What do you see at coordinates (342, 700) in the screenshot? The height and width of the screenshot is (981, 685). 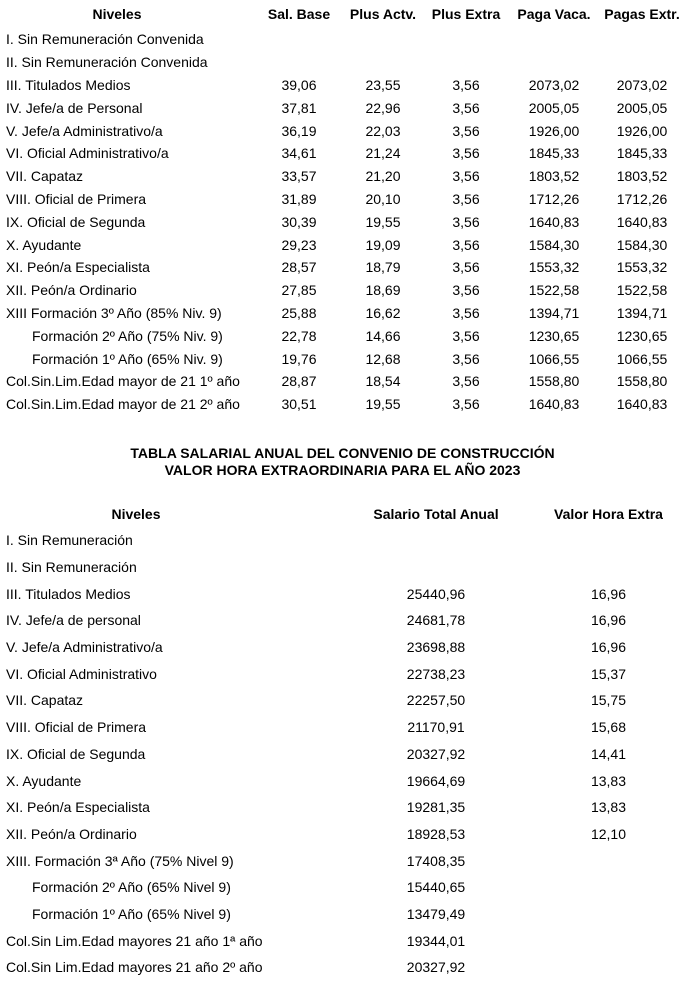 I see `table-row: VII. Capataz 22257,50 15,75` at bounding box center [342, 700].